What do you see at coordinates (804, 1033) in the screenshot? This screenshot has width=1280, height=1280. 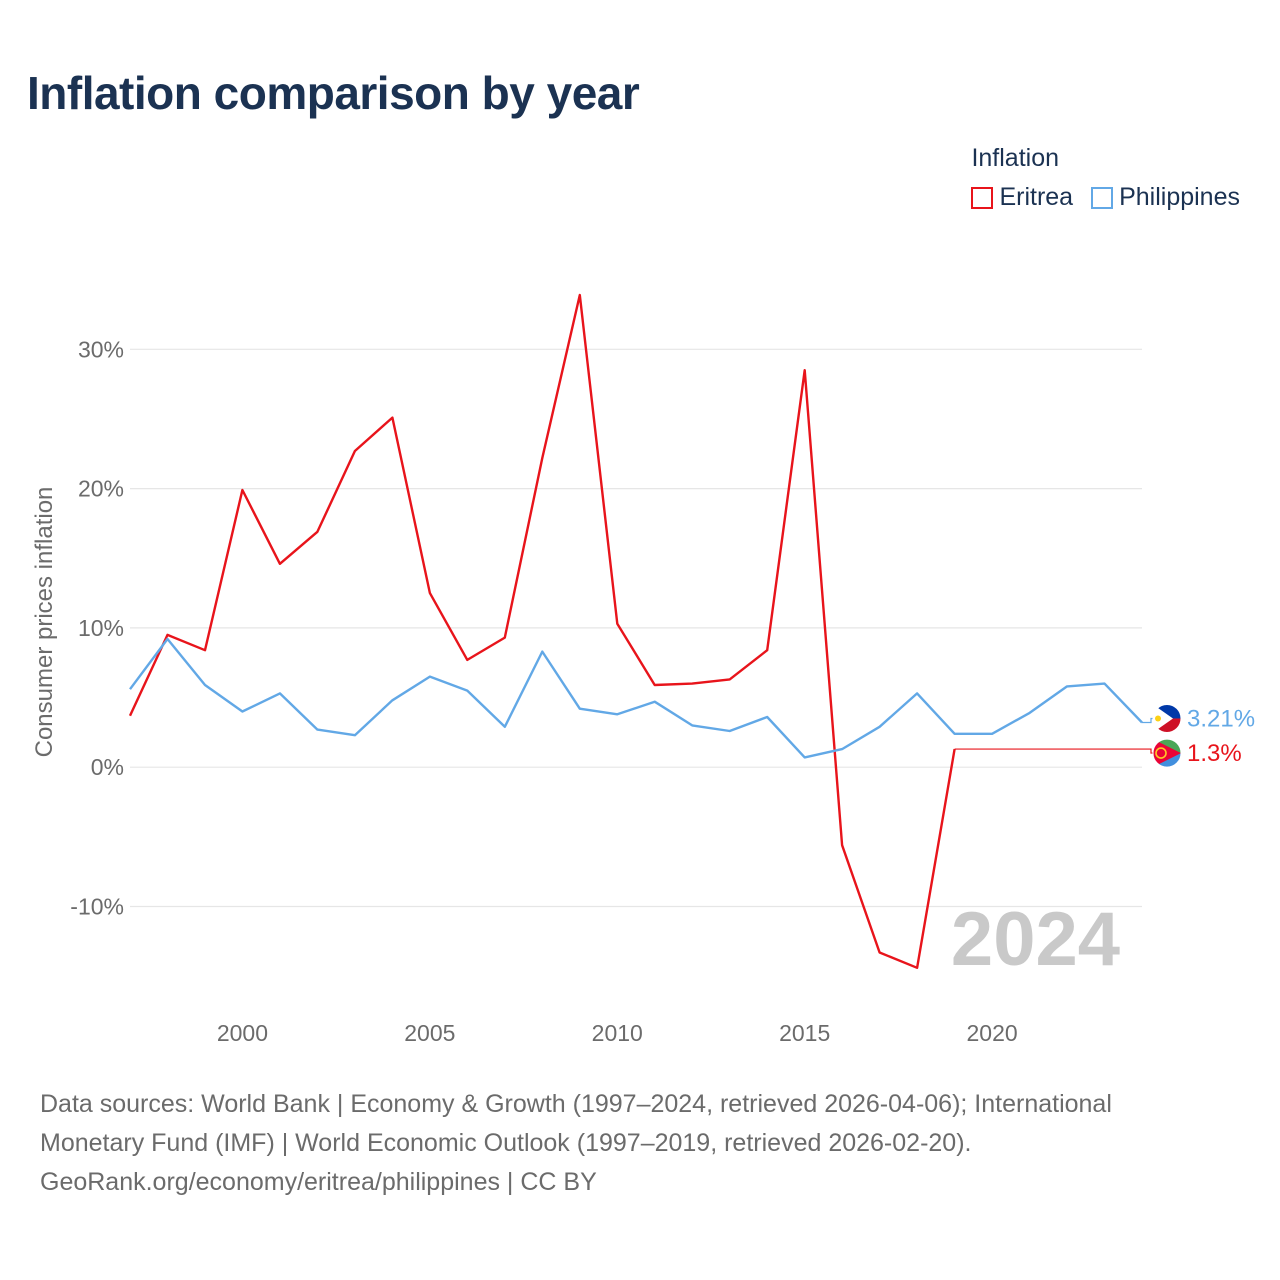 I see `x-tick-label: 2015` at bounding box center [804, 1033].